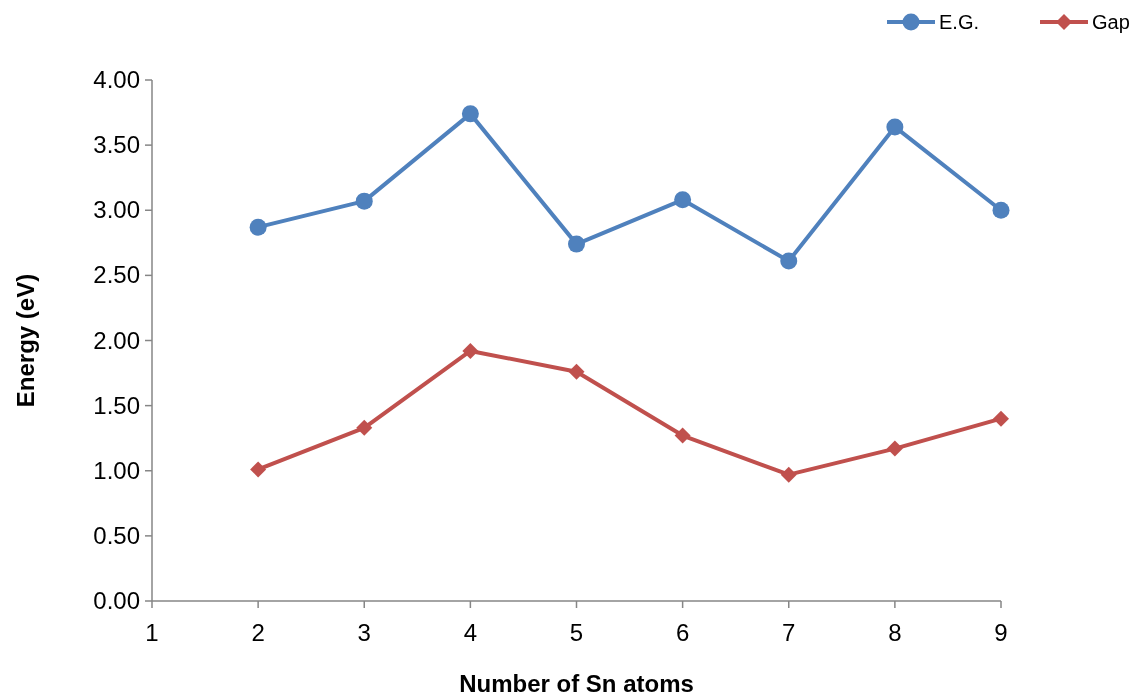 The width and height of the screenshot is (1144, 700). What do you see at coordinates (789, 632) in the screenshot?
I see `x-tick-label: 7` at bounding box center [789, 632].